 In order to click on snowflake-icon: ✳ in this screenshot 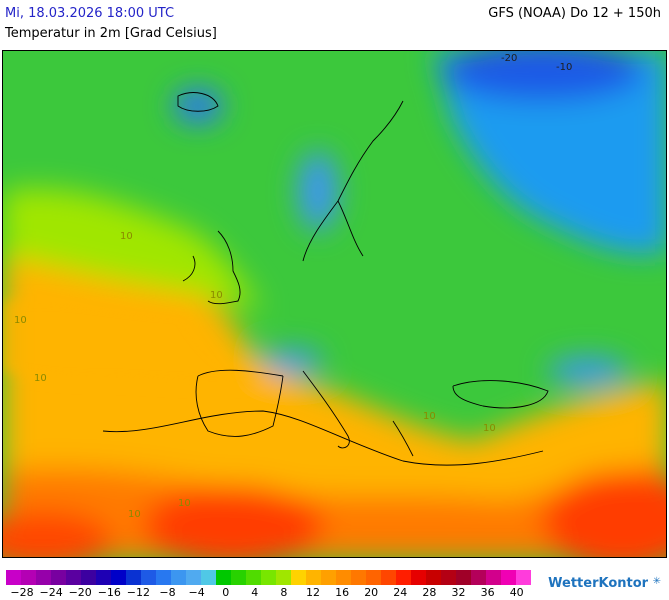, I will do `click(656, 581)`.